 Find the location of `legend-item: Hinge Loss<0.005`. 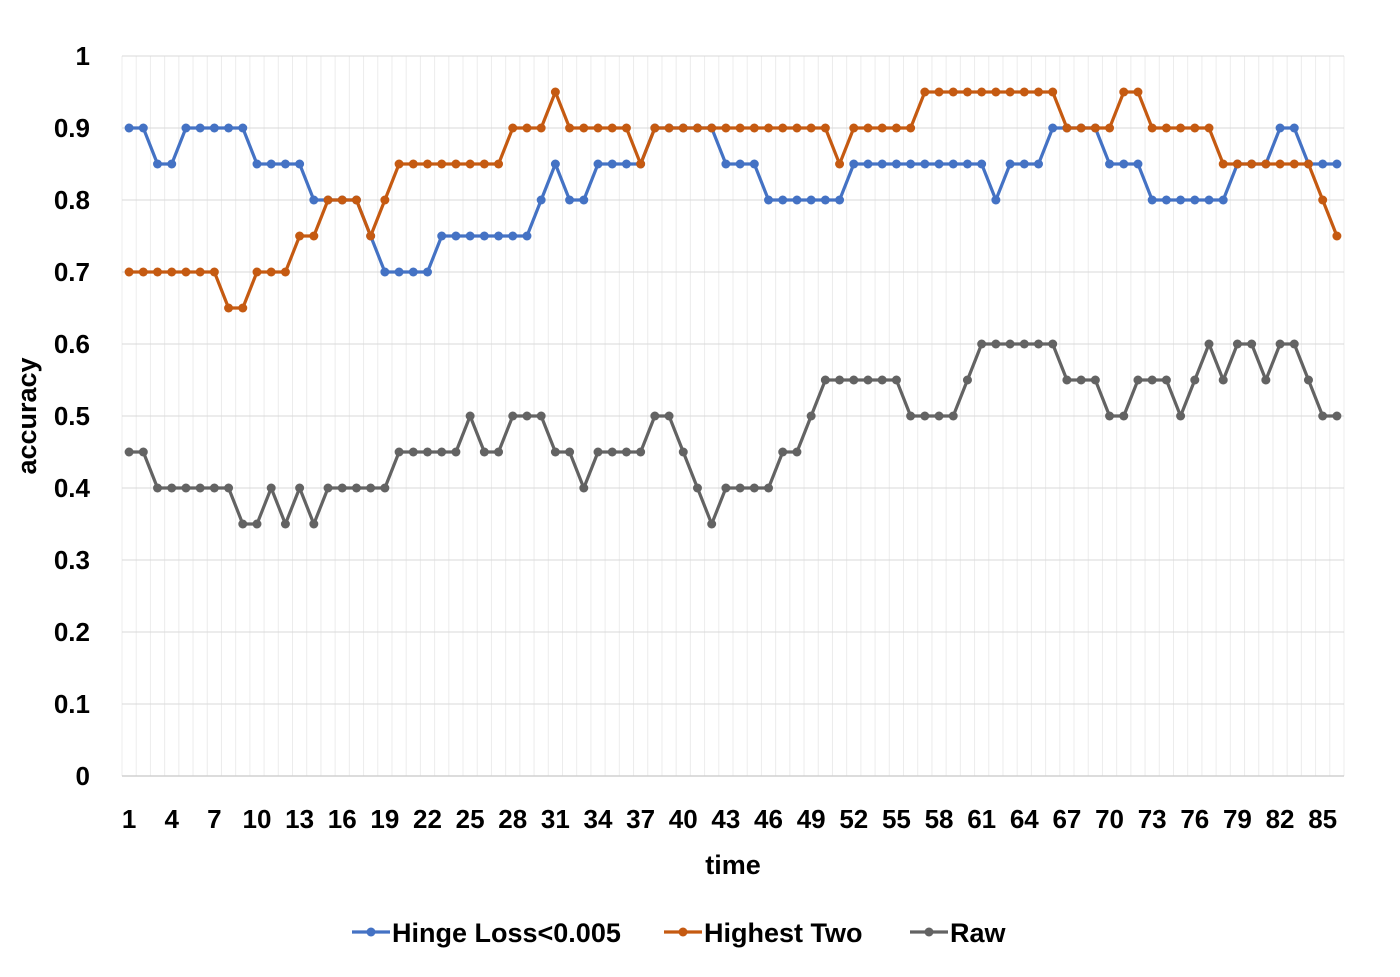

legend-item: Hinge Loss<0.005 is located at coordinates (486, 933).